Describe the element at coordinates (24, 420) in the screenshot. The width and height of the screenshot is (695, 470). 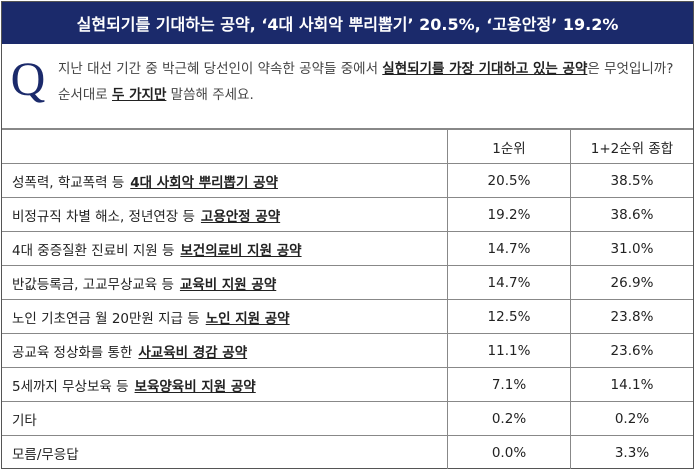
I see `row-label: 기타` at that location.